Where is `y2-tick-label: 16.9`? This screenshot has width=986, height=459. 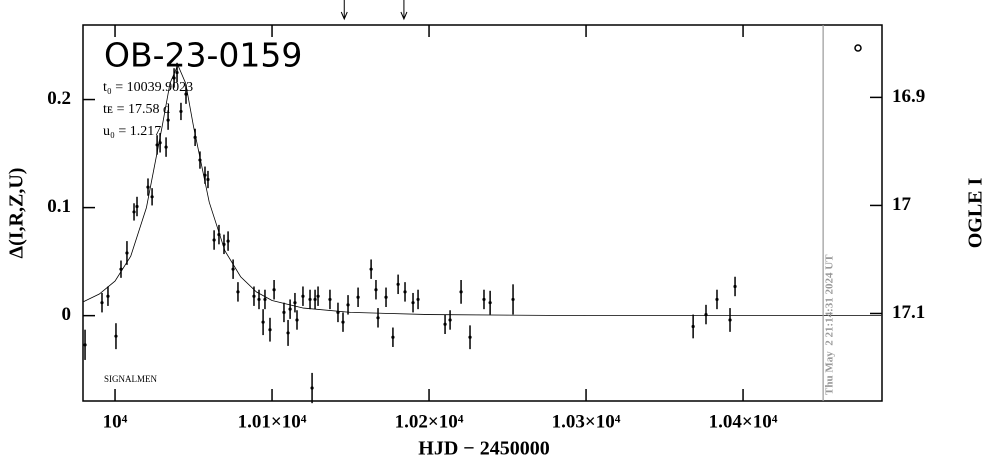 y2-tick-label: 16.9 is located at coordinates (908, 96).